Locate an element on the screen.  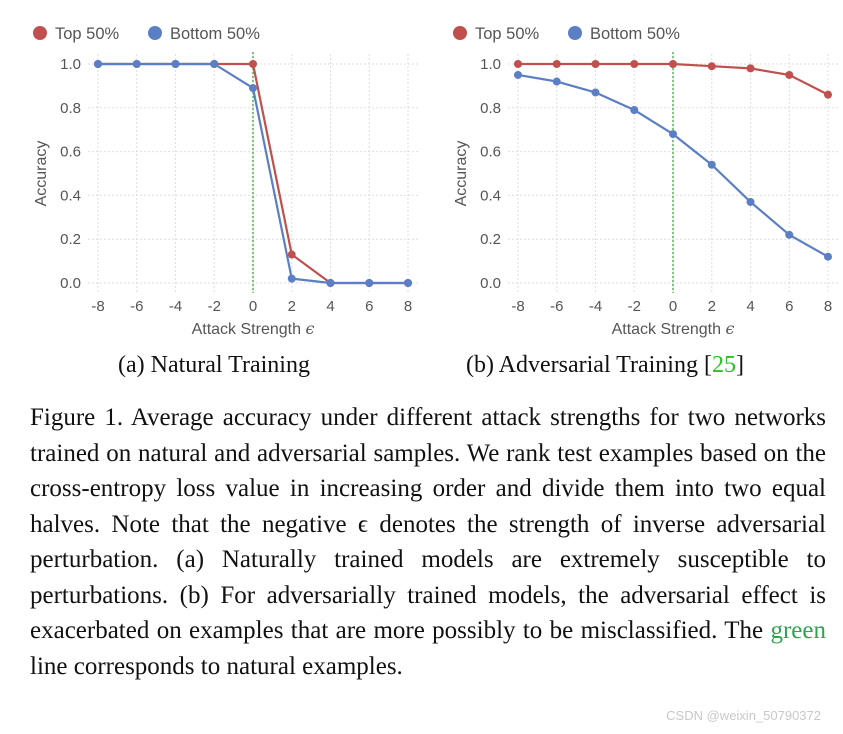
subcaption-b-text: (b) Adversarial Training [ is located at coordinates (589, 365).